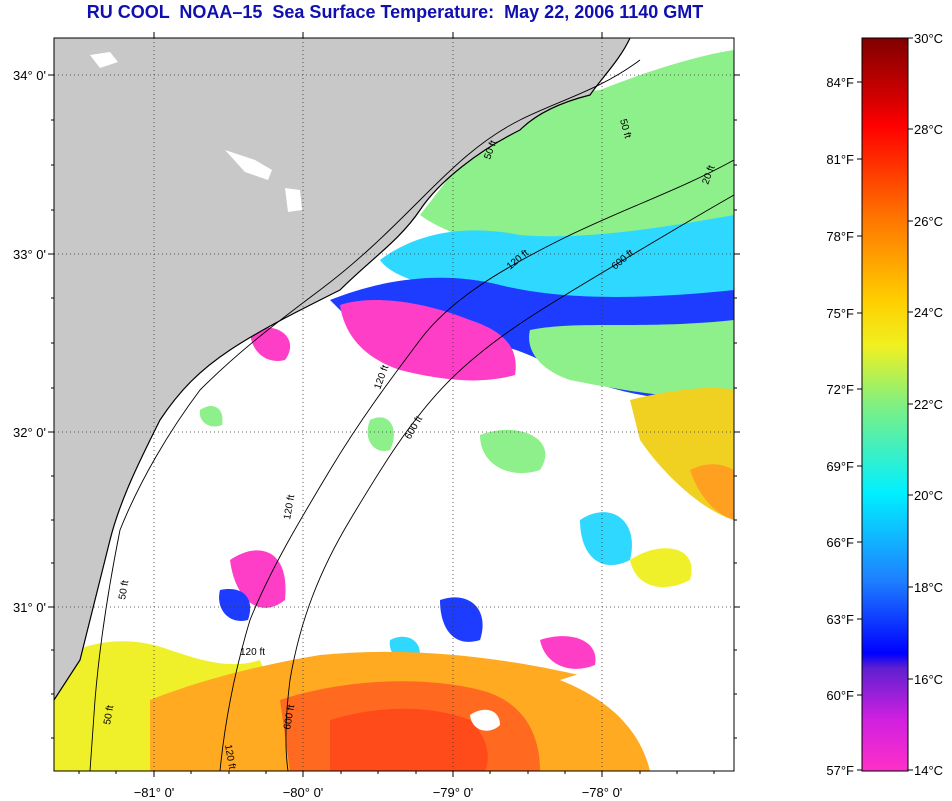 The height and width of the screenshot is (801, 952). What do you see at coordinates (647, 712) in the screenshot?
I see `sst-southeast-white` at bounding box center [647, 712].